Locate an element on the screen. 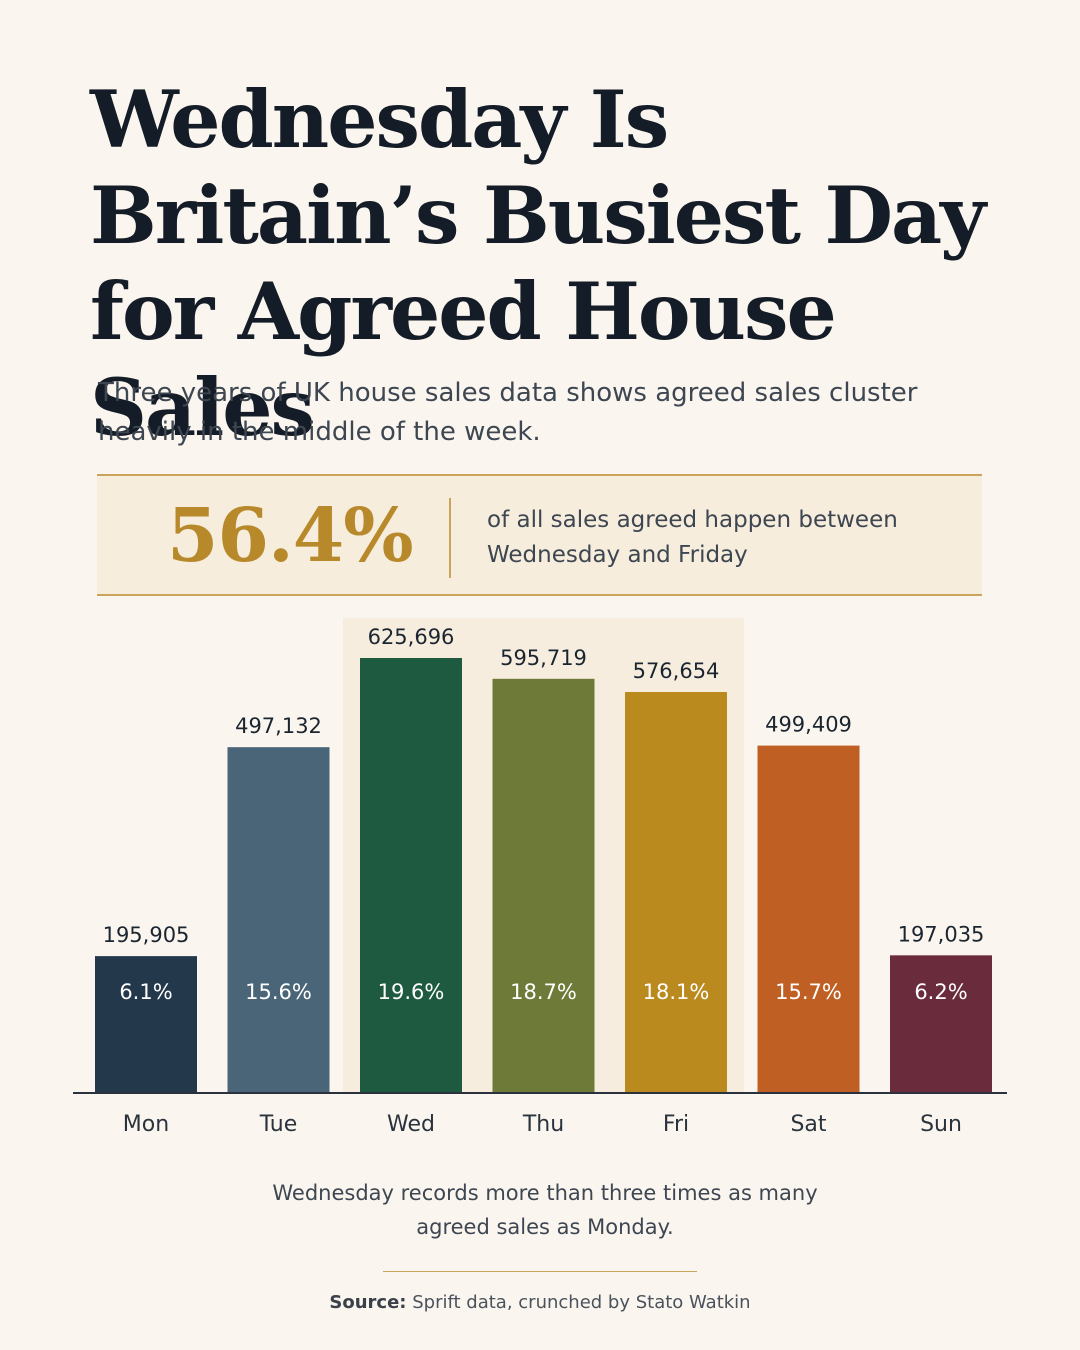 This screenshot has width=1080, height=1350. source-text: Sprift data, crunched by Stato Watkin is located at coordinates (581, 1302).